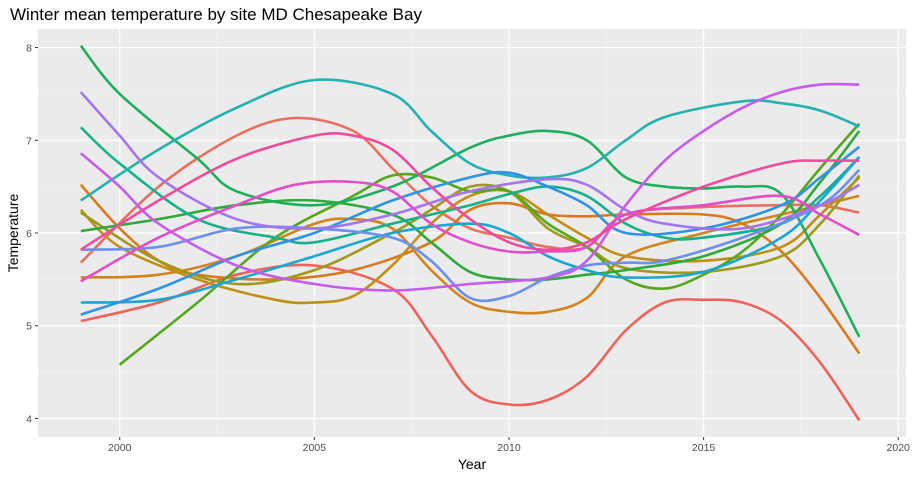  I want to click on y-axis-title: Temperature, so click(13, 232).